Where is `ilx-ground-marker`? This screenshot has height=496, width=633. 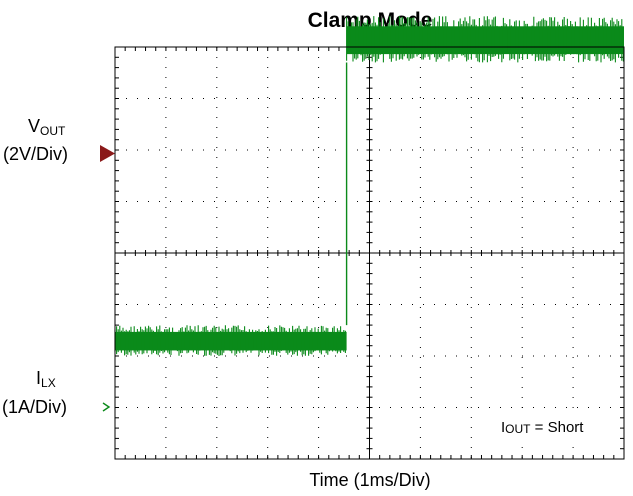 ilx-ground-marker is located at coordinates (106, 407).